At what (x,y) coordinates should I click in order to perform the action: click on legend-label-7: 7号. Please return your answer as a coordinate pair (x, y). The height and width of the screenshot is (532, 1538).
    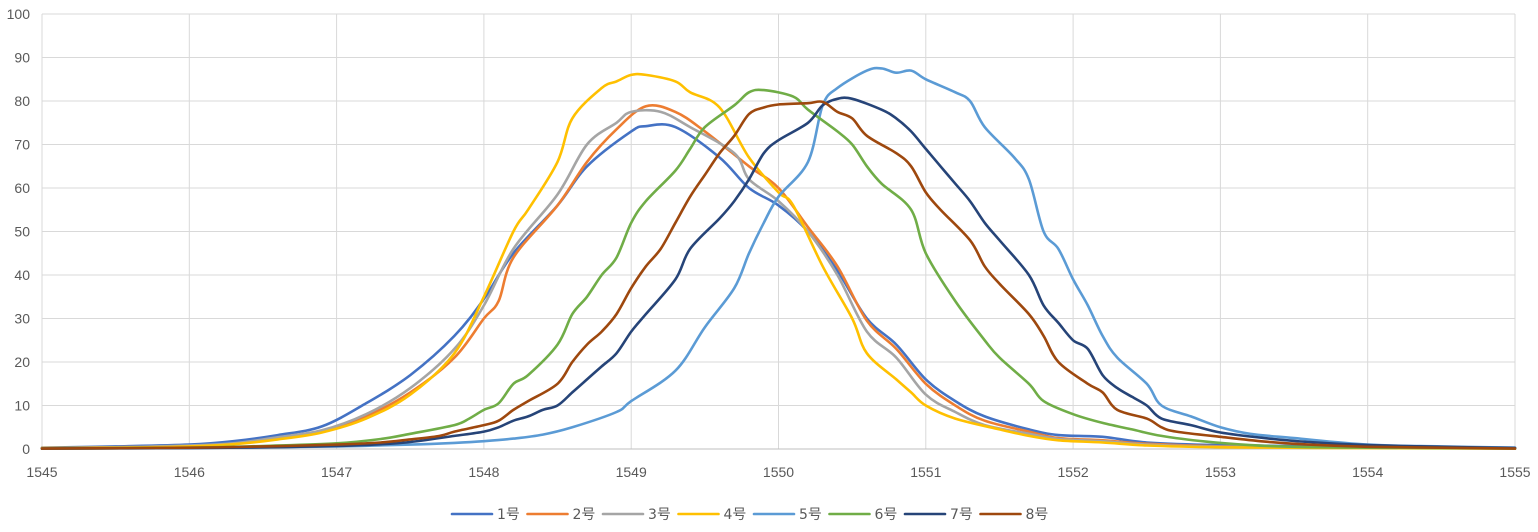
    Looking at the image, I should click on (961, 515).